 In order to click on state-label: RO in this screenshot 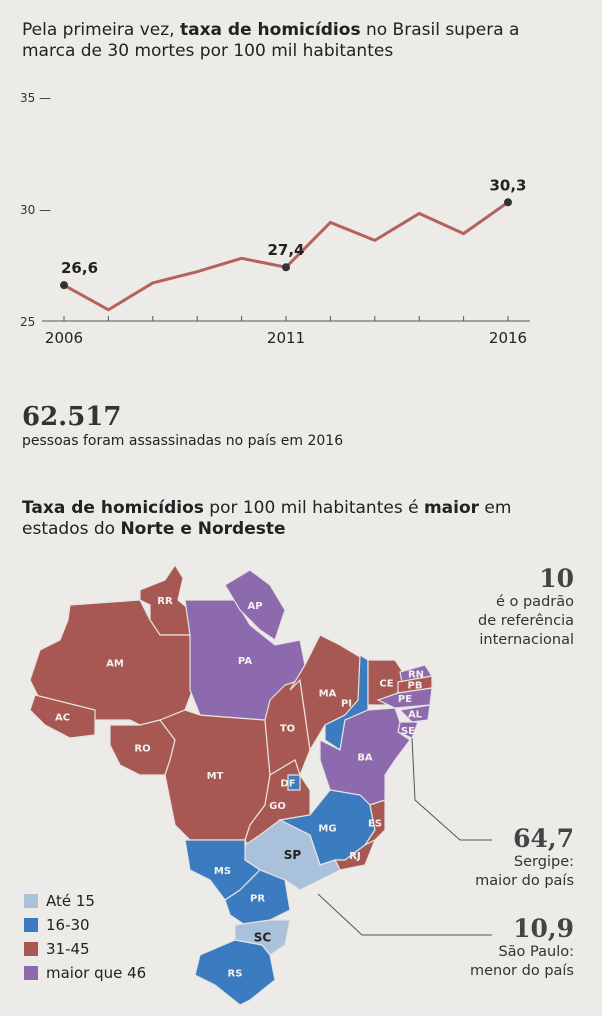, I will do `click(142, 749)`.